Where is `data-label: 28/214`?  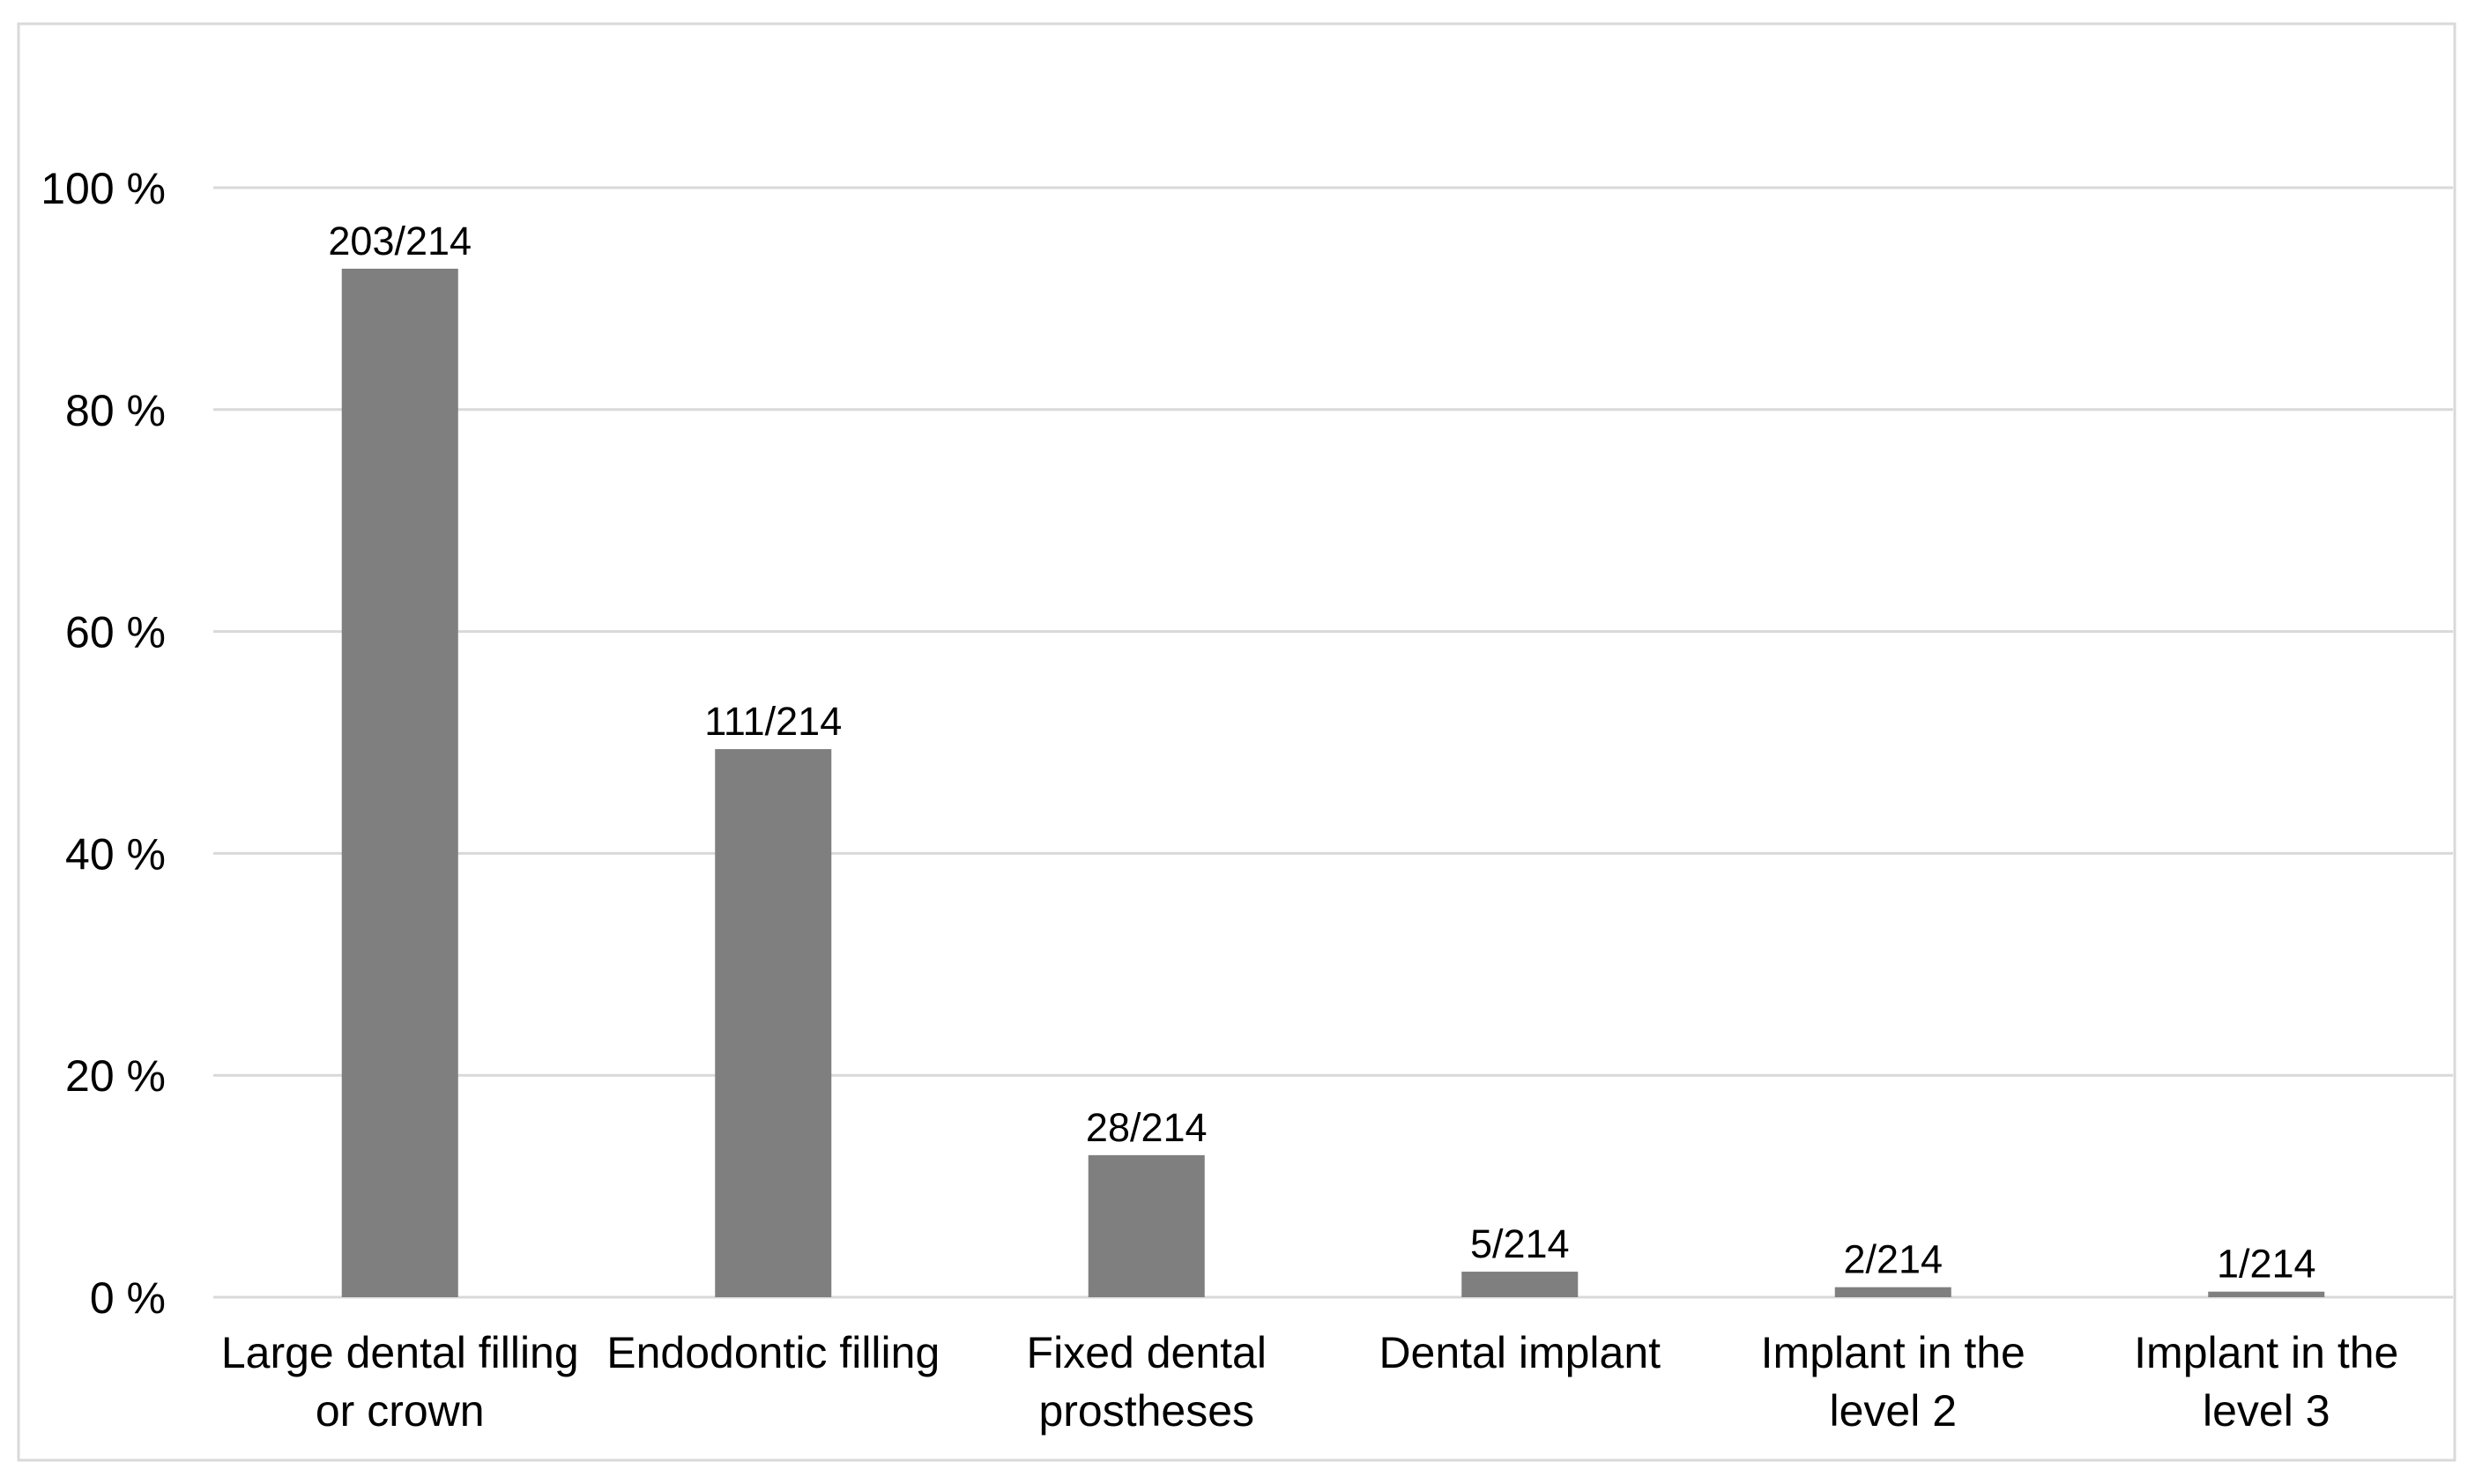 data-label: 28/214 is located at coordinates (1147, 1127).